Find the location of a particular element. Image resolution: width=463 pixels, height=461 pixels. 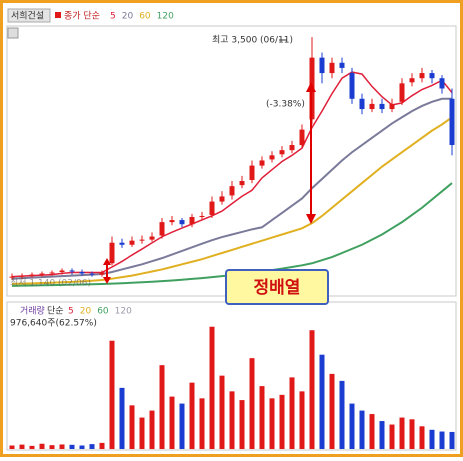

label-box is located at coordinates (277, 287).